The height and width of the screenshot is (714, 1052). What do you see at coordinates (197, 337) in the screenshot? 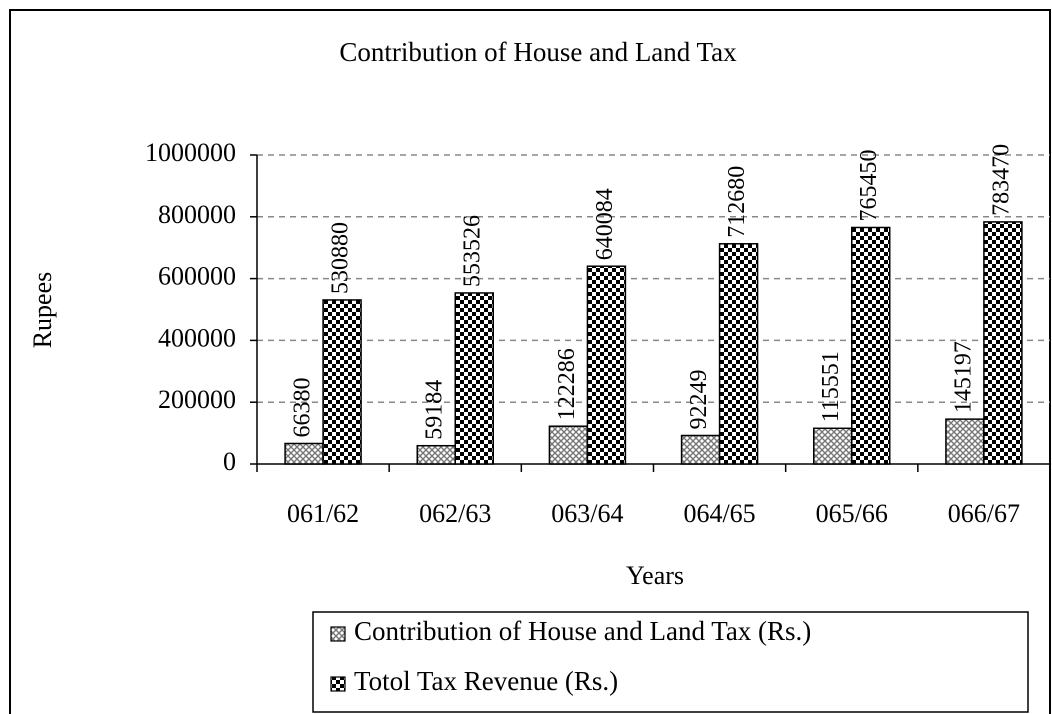
I see `y-tick-label: 400000` at bounding box center [197, 337].